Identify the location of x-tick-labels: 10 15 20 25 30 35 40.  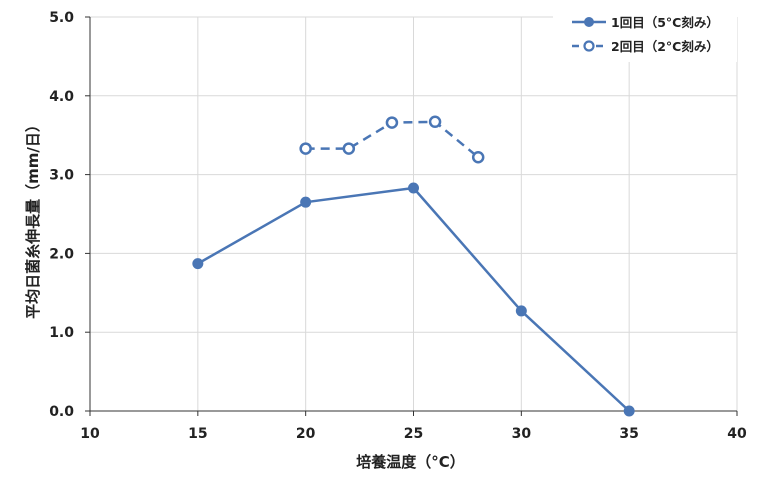
(413, 434).